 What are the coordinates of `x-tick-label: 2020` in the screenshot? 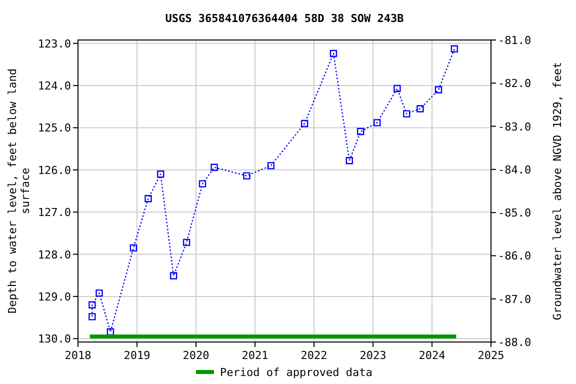 It's located at (196, 355).